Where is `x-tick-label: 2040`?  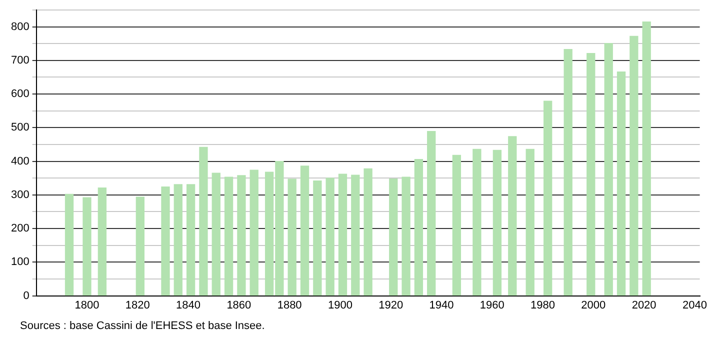 x-tick-label: 2040 is located at coordinates (694, 305).